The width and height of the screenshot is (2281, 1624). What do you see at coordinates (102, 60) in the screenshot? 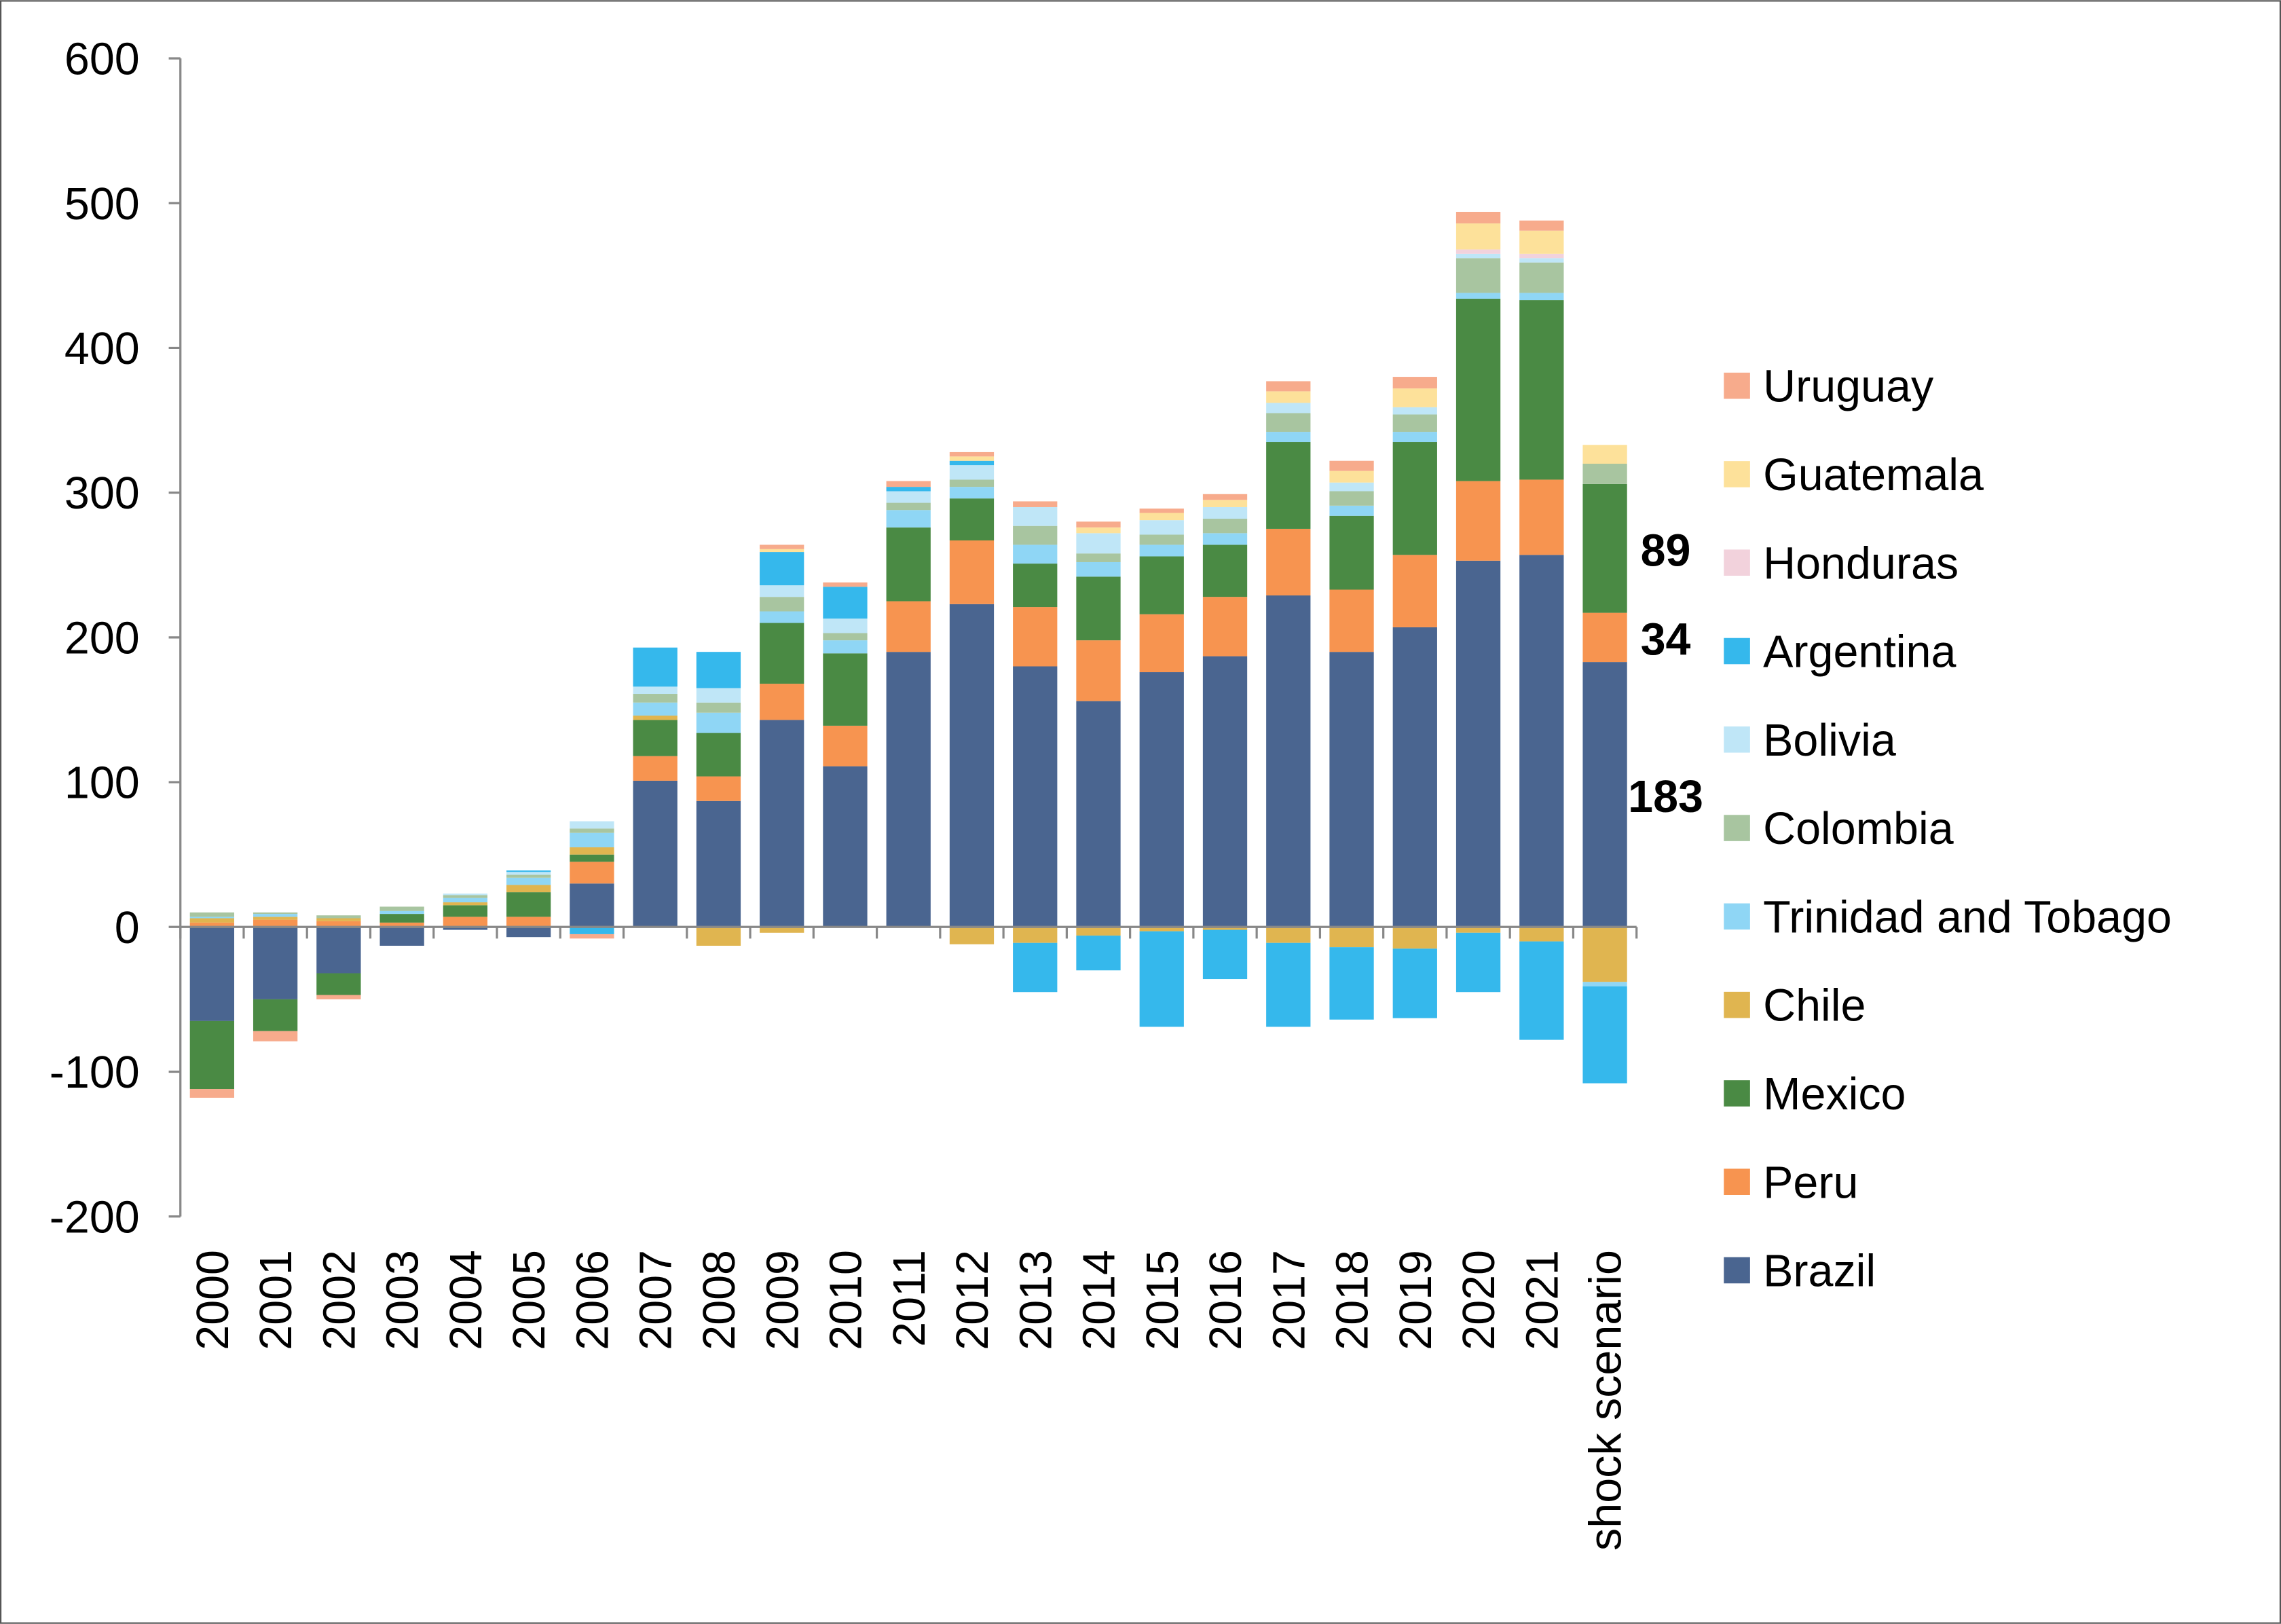
I see `y-tick-label: 600` at bounding box center [102, 60].